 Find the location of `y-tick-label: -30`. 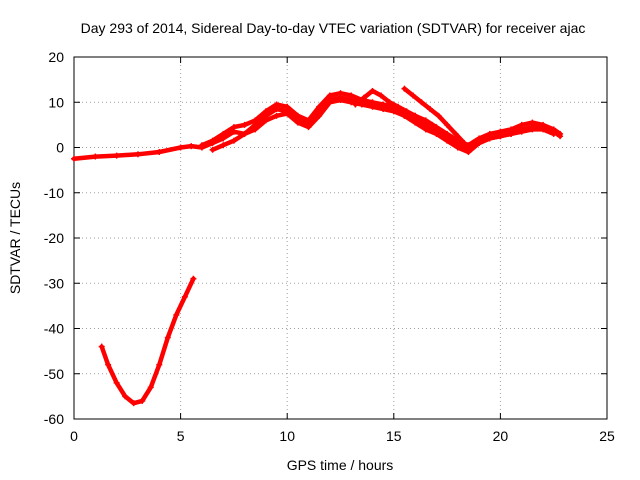

y-tick-label: -30 is located at coordinates (54, 283).